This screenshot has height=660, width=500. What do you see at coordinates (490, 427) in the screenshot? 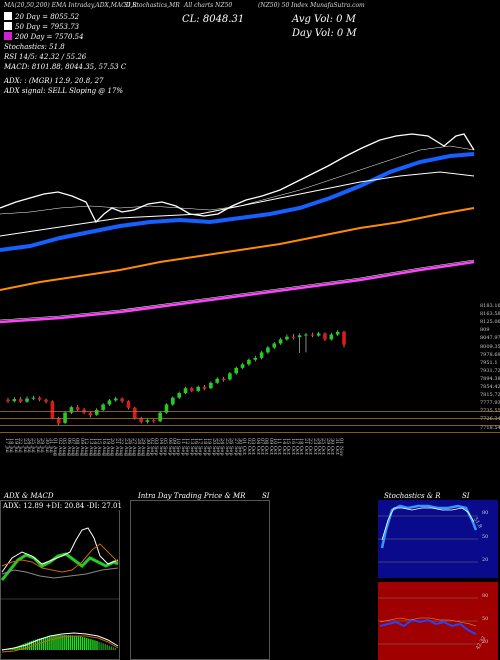
I see `price-tick-label: 7718.54` at bounding box center [490, 427].